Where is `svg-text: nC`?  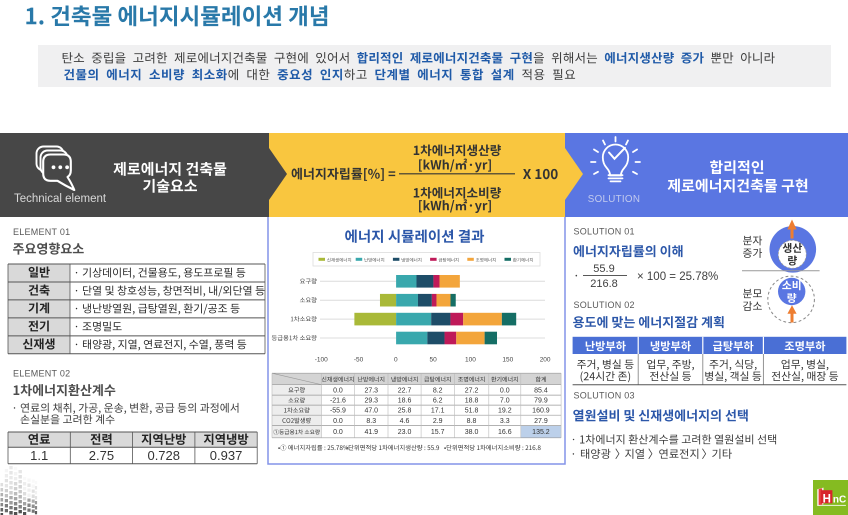 svg-text: nC is located at coordinates (839, 500).